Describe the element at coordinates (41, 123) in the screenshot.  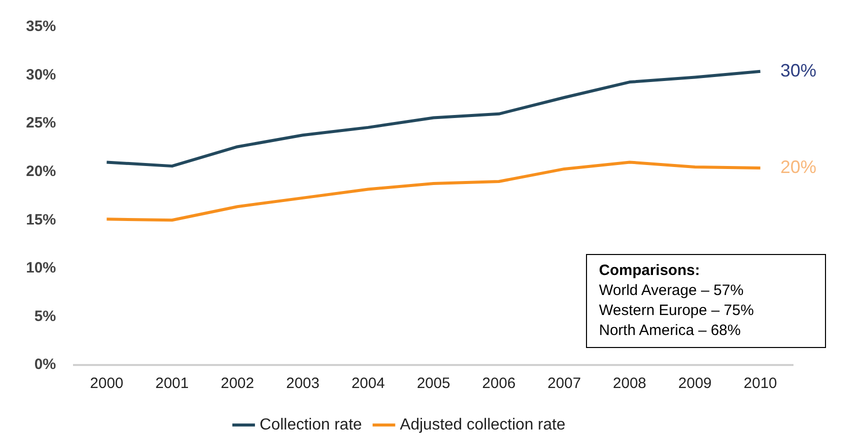
I see `y-tick-label: 25%` at that location.